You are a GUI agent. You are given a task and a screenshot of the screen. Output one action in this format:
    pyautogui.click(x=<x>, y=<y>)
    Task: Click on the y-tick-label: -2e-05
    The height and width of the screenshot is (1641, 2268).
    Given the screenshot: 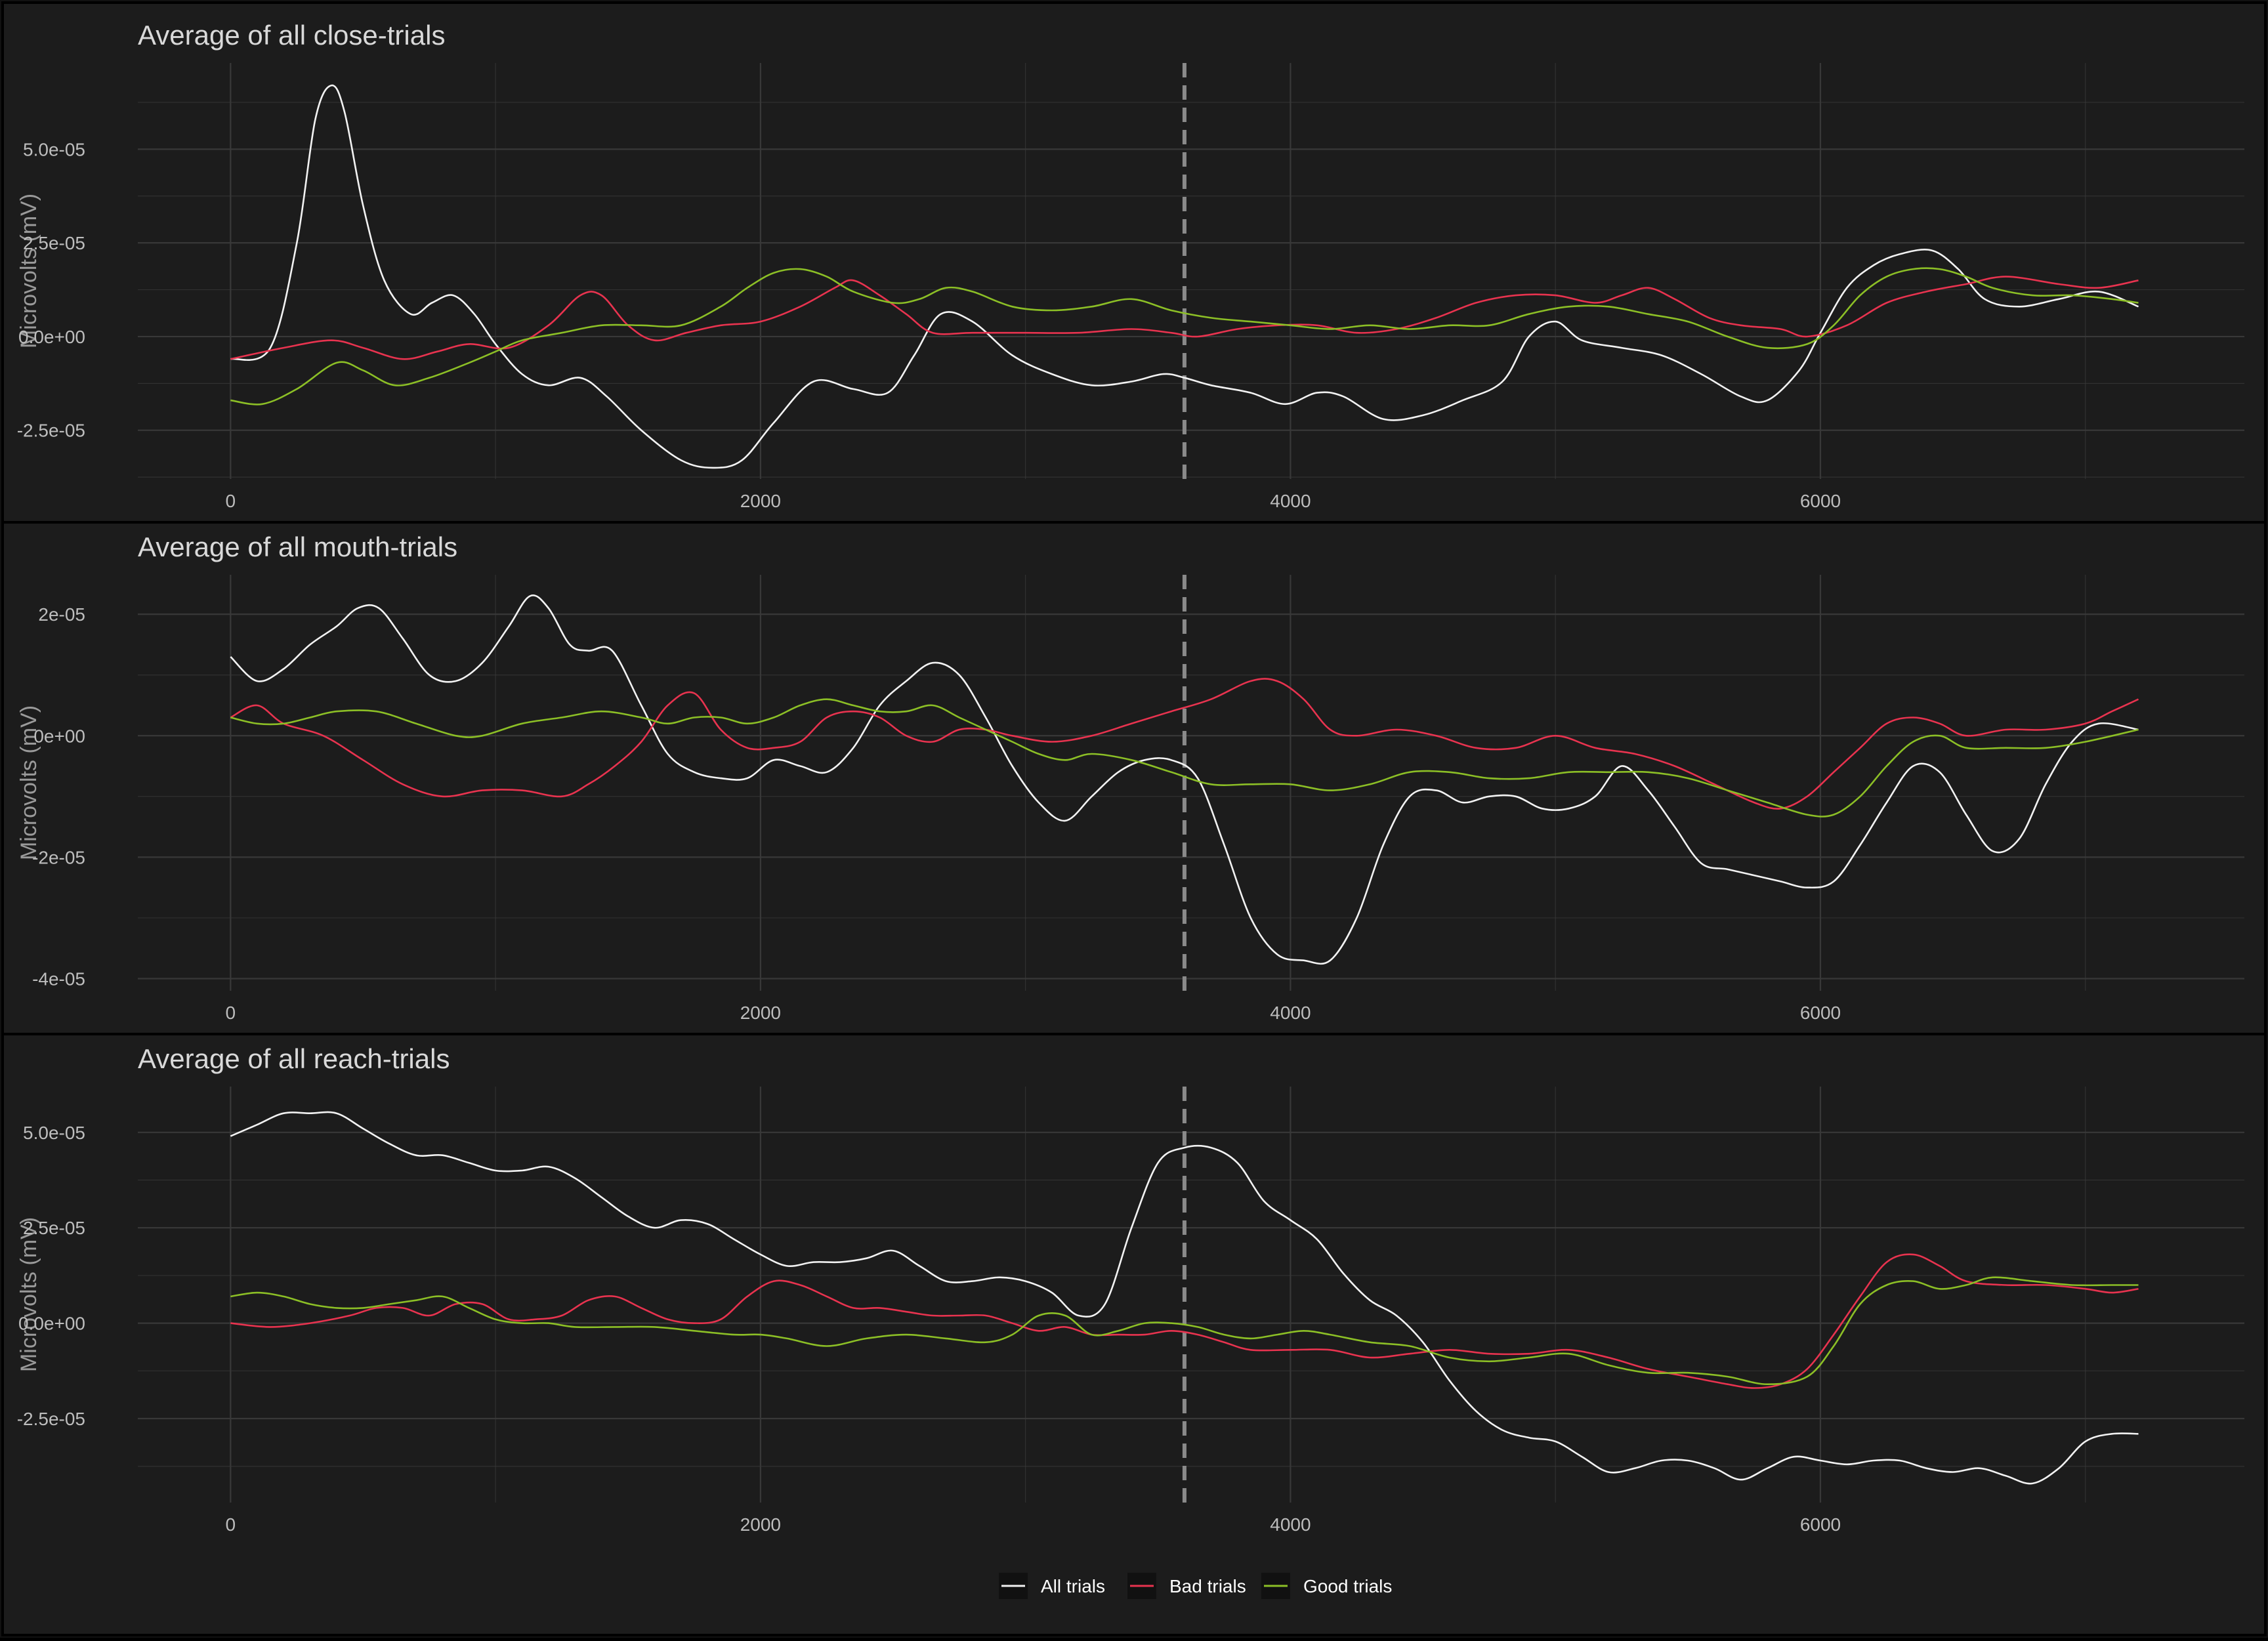 What is the action you would take?
    pyautogui.click(x=58, y=857)
    